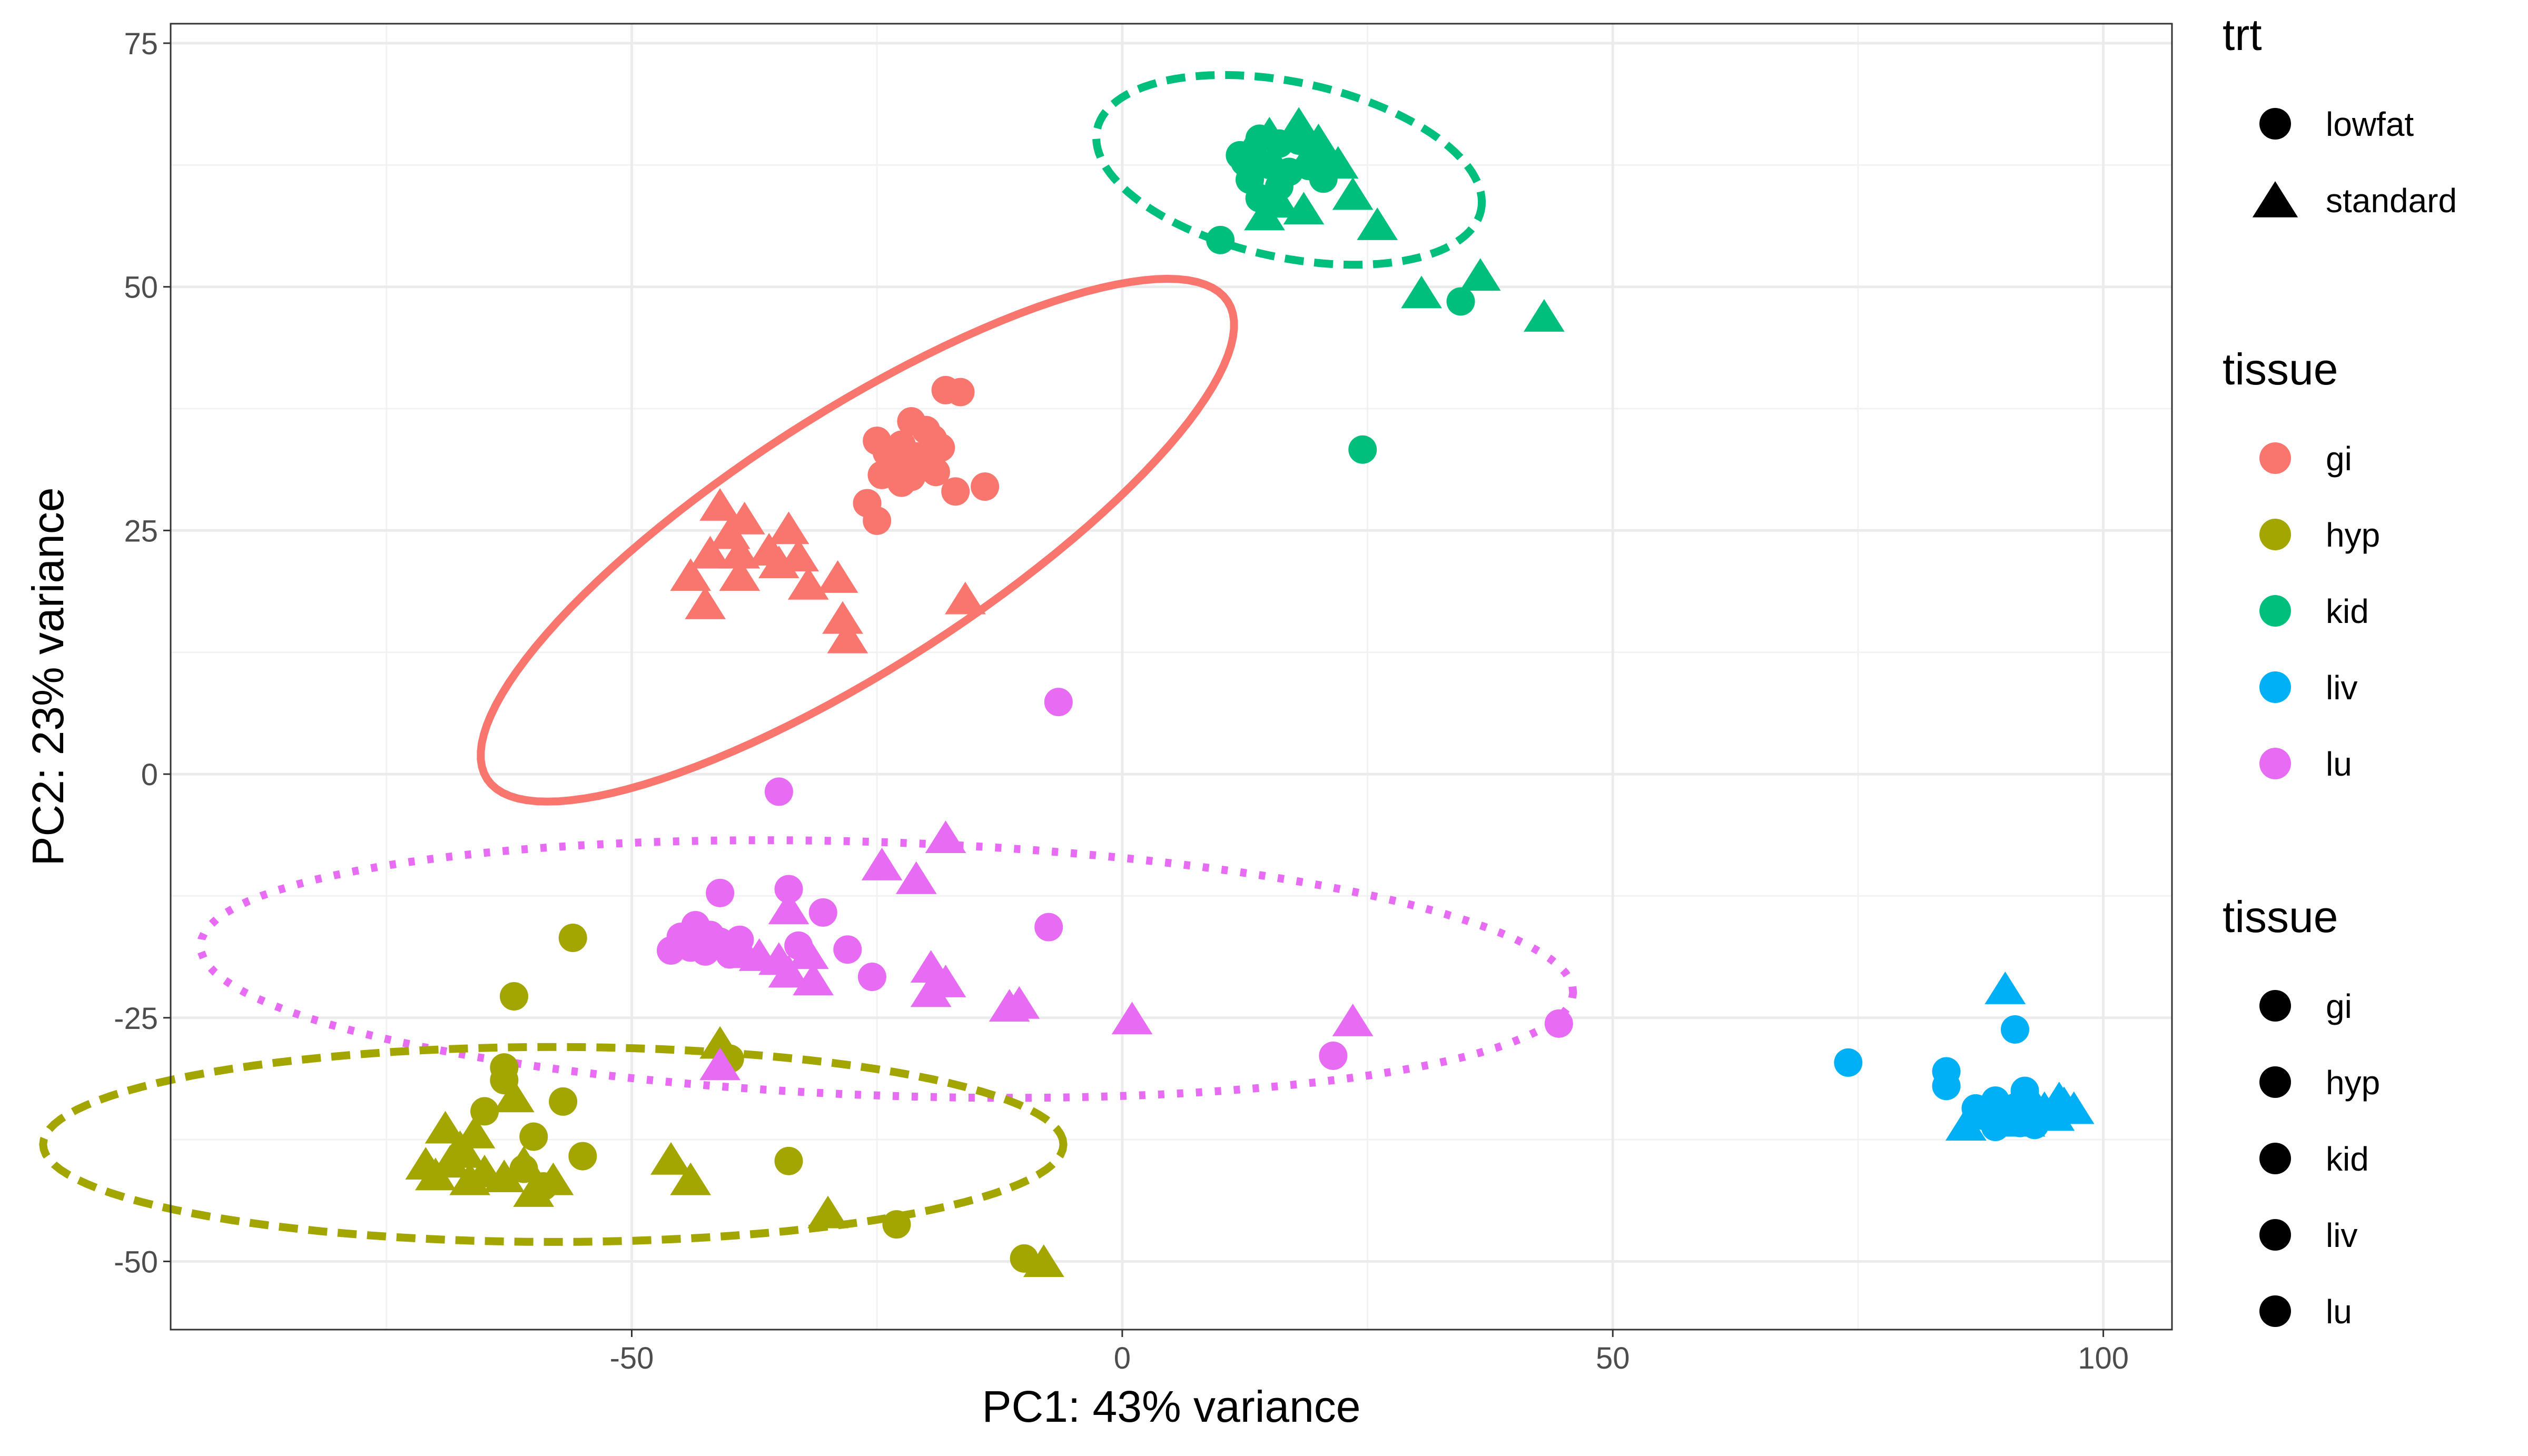 This screenshot has width=2528, height=1456. I want to click on legend-group-2: tissue gi hyp kid liv lu, so click(2301, 563).